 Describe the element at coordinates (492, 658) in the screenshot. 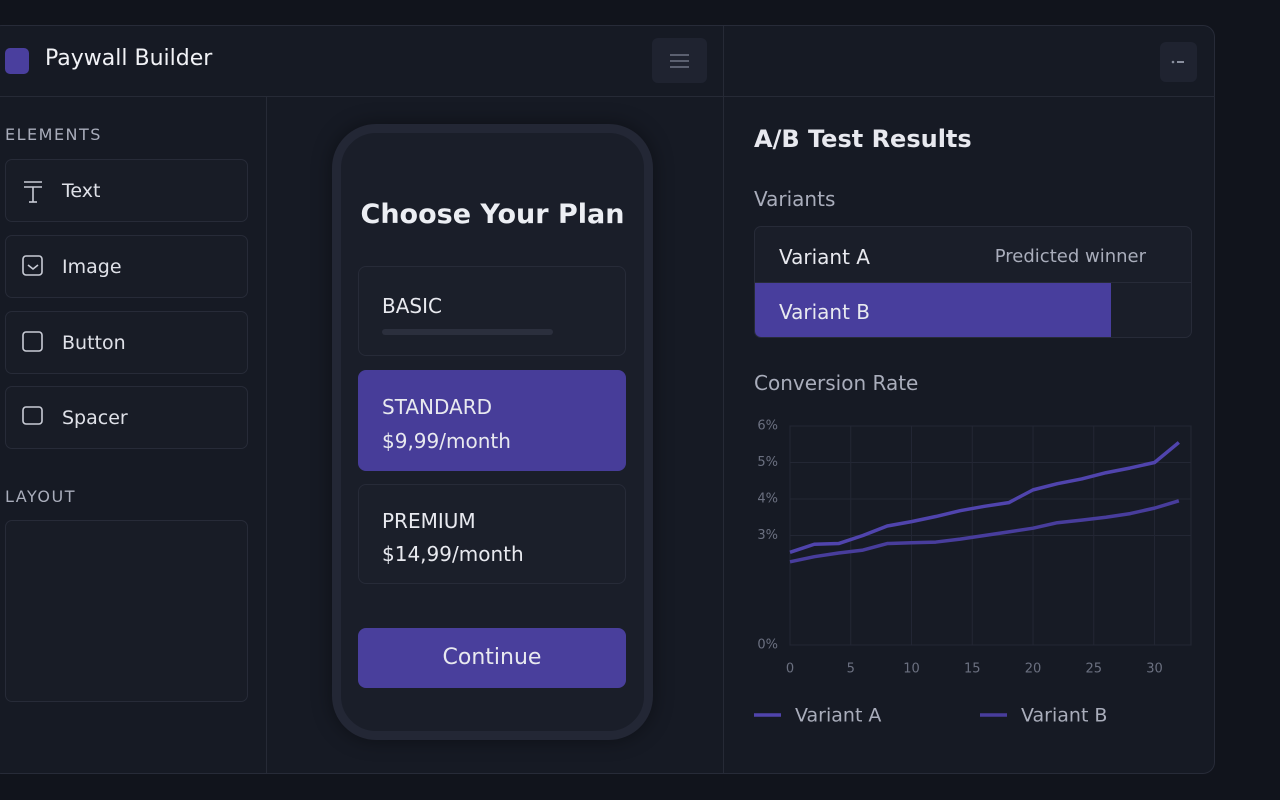

I see `continue-button: Continue` at that location.